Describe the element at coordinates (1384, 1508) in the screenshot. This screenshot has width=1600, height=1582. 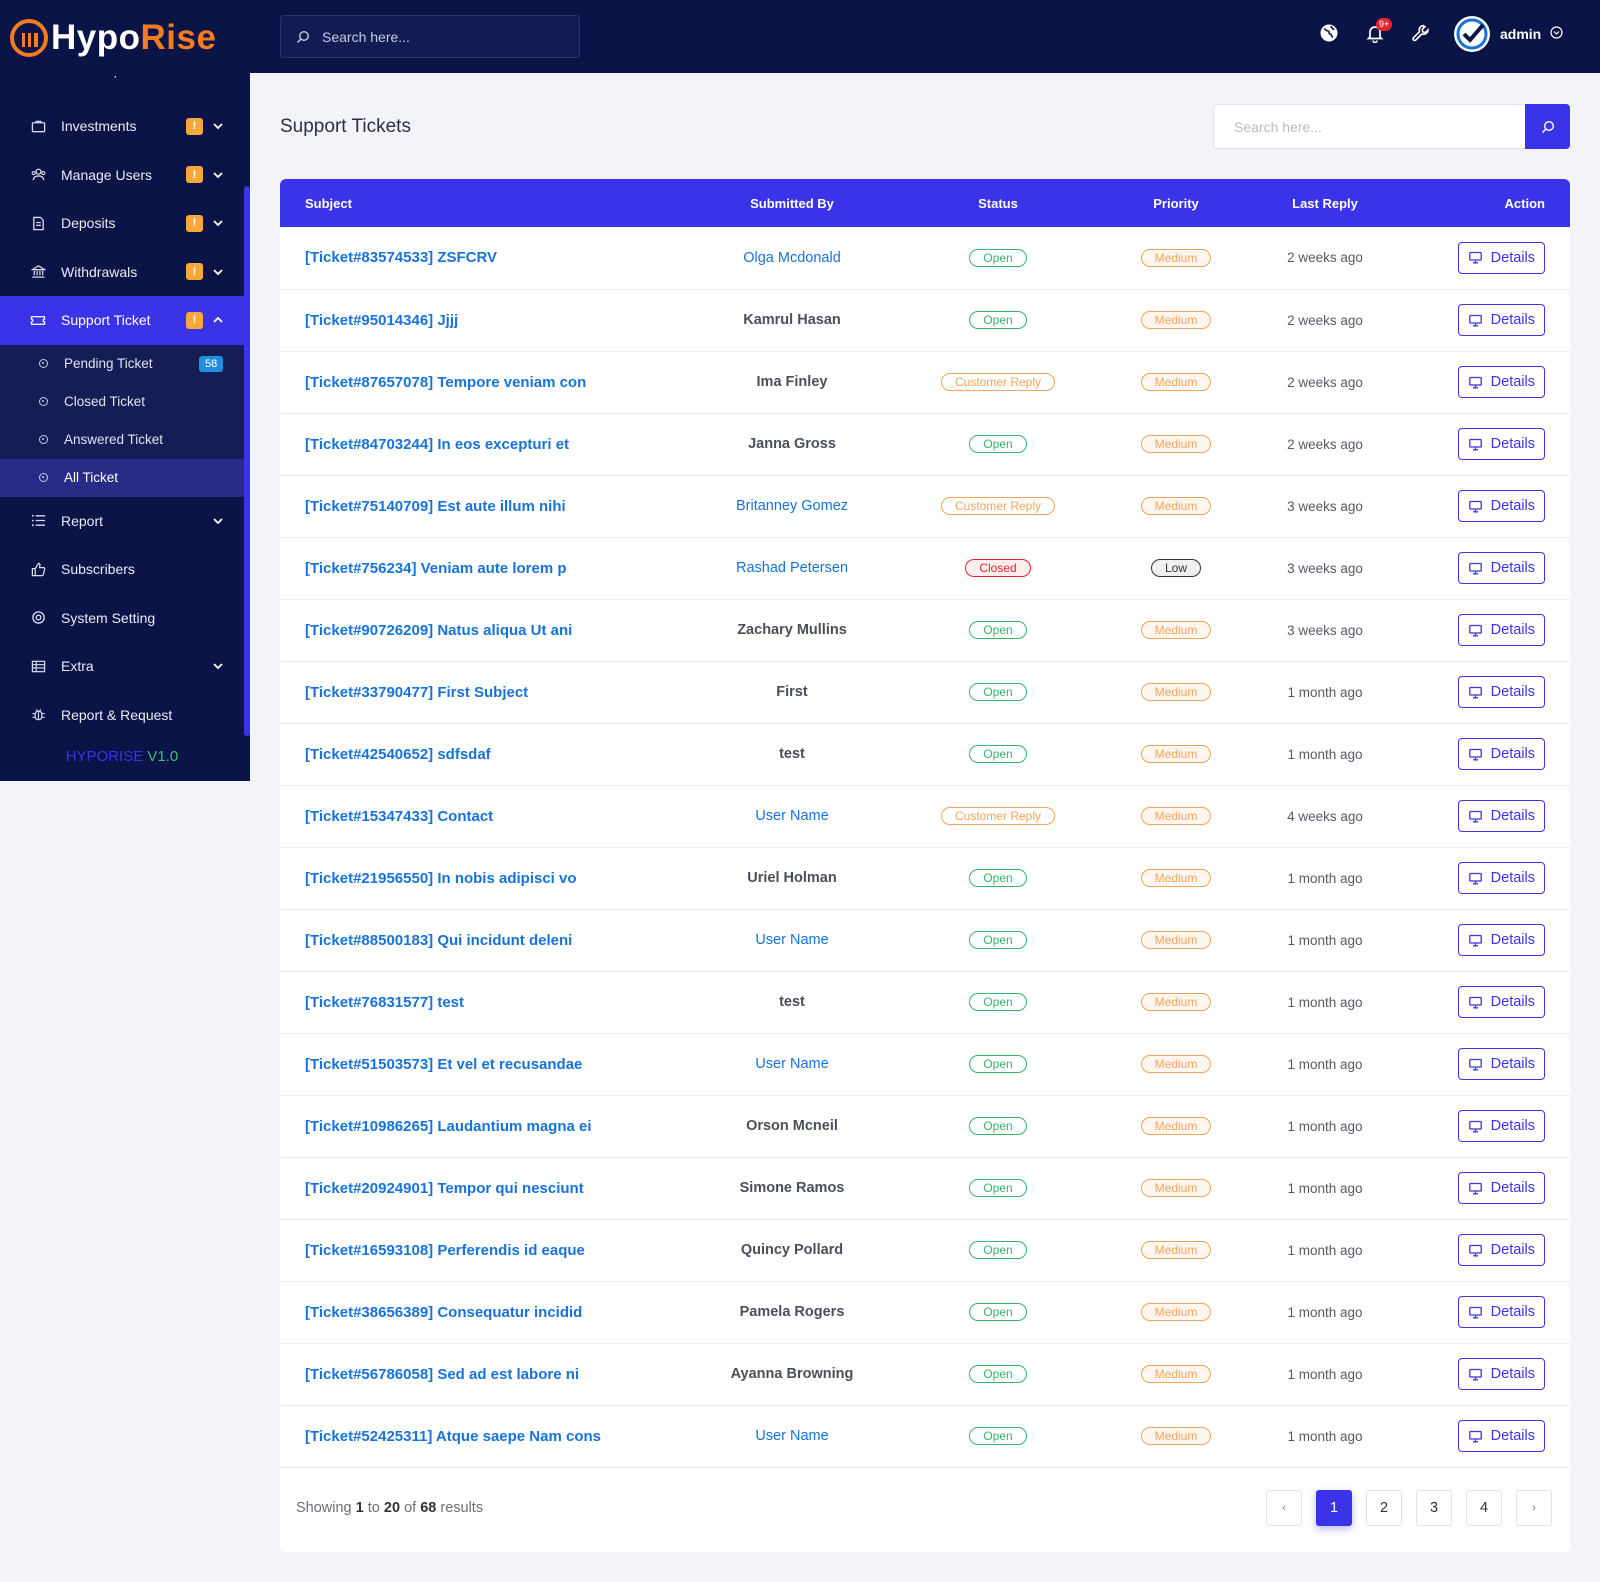
I see `pagination-page-2: 2` at that location.